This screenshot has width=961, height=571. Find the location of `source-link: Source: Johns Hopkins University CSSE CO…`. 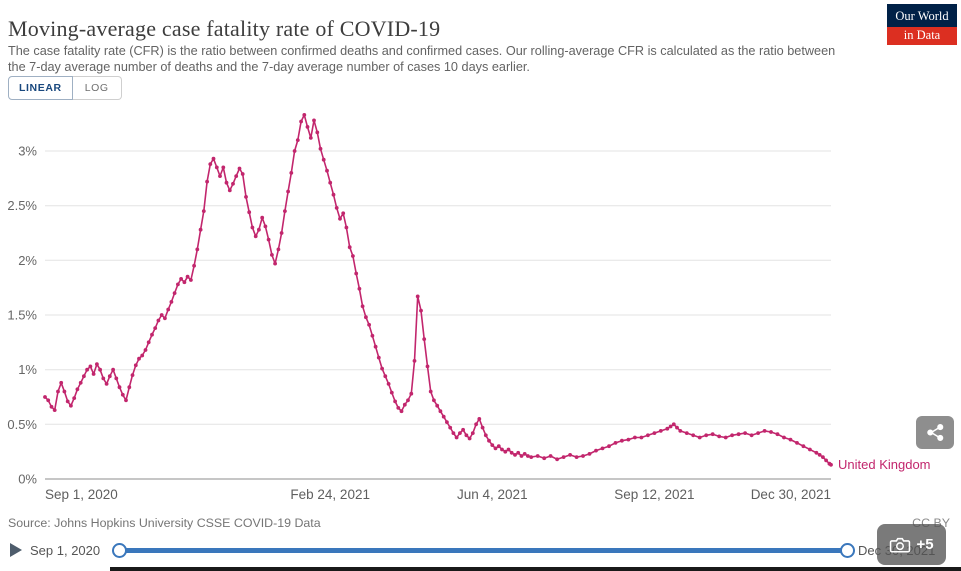

source-link: Source: Johns Hopkins University CSSE CO… is located at coordinates (164, 523).